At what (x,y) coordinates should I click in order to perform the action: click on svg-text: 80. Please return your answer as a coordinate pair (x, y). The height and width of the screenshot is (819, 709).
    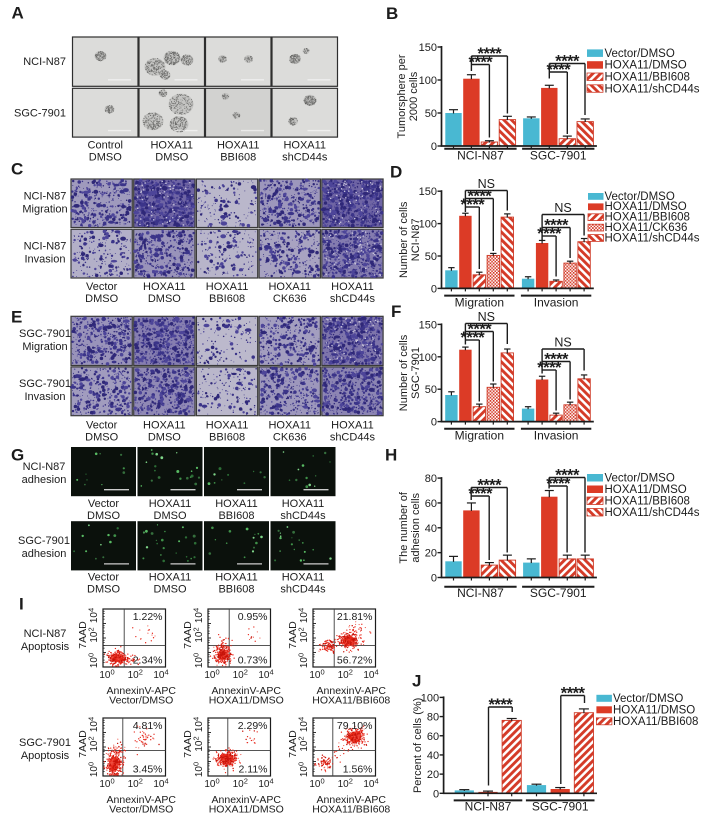
    Looking at the image, I should click on (431, 479).